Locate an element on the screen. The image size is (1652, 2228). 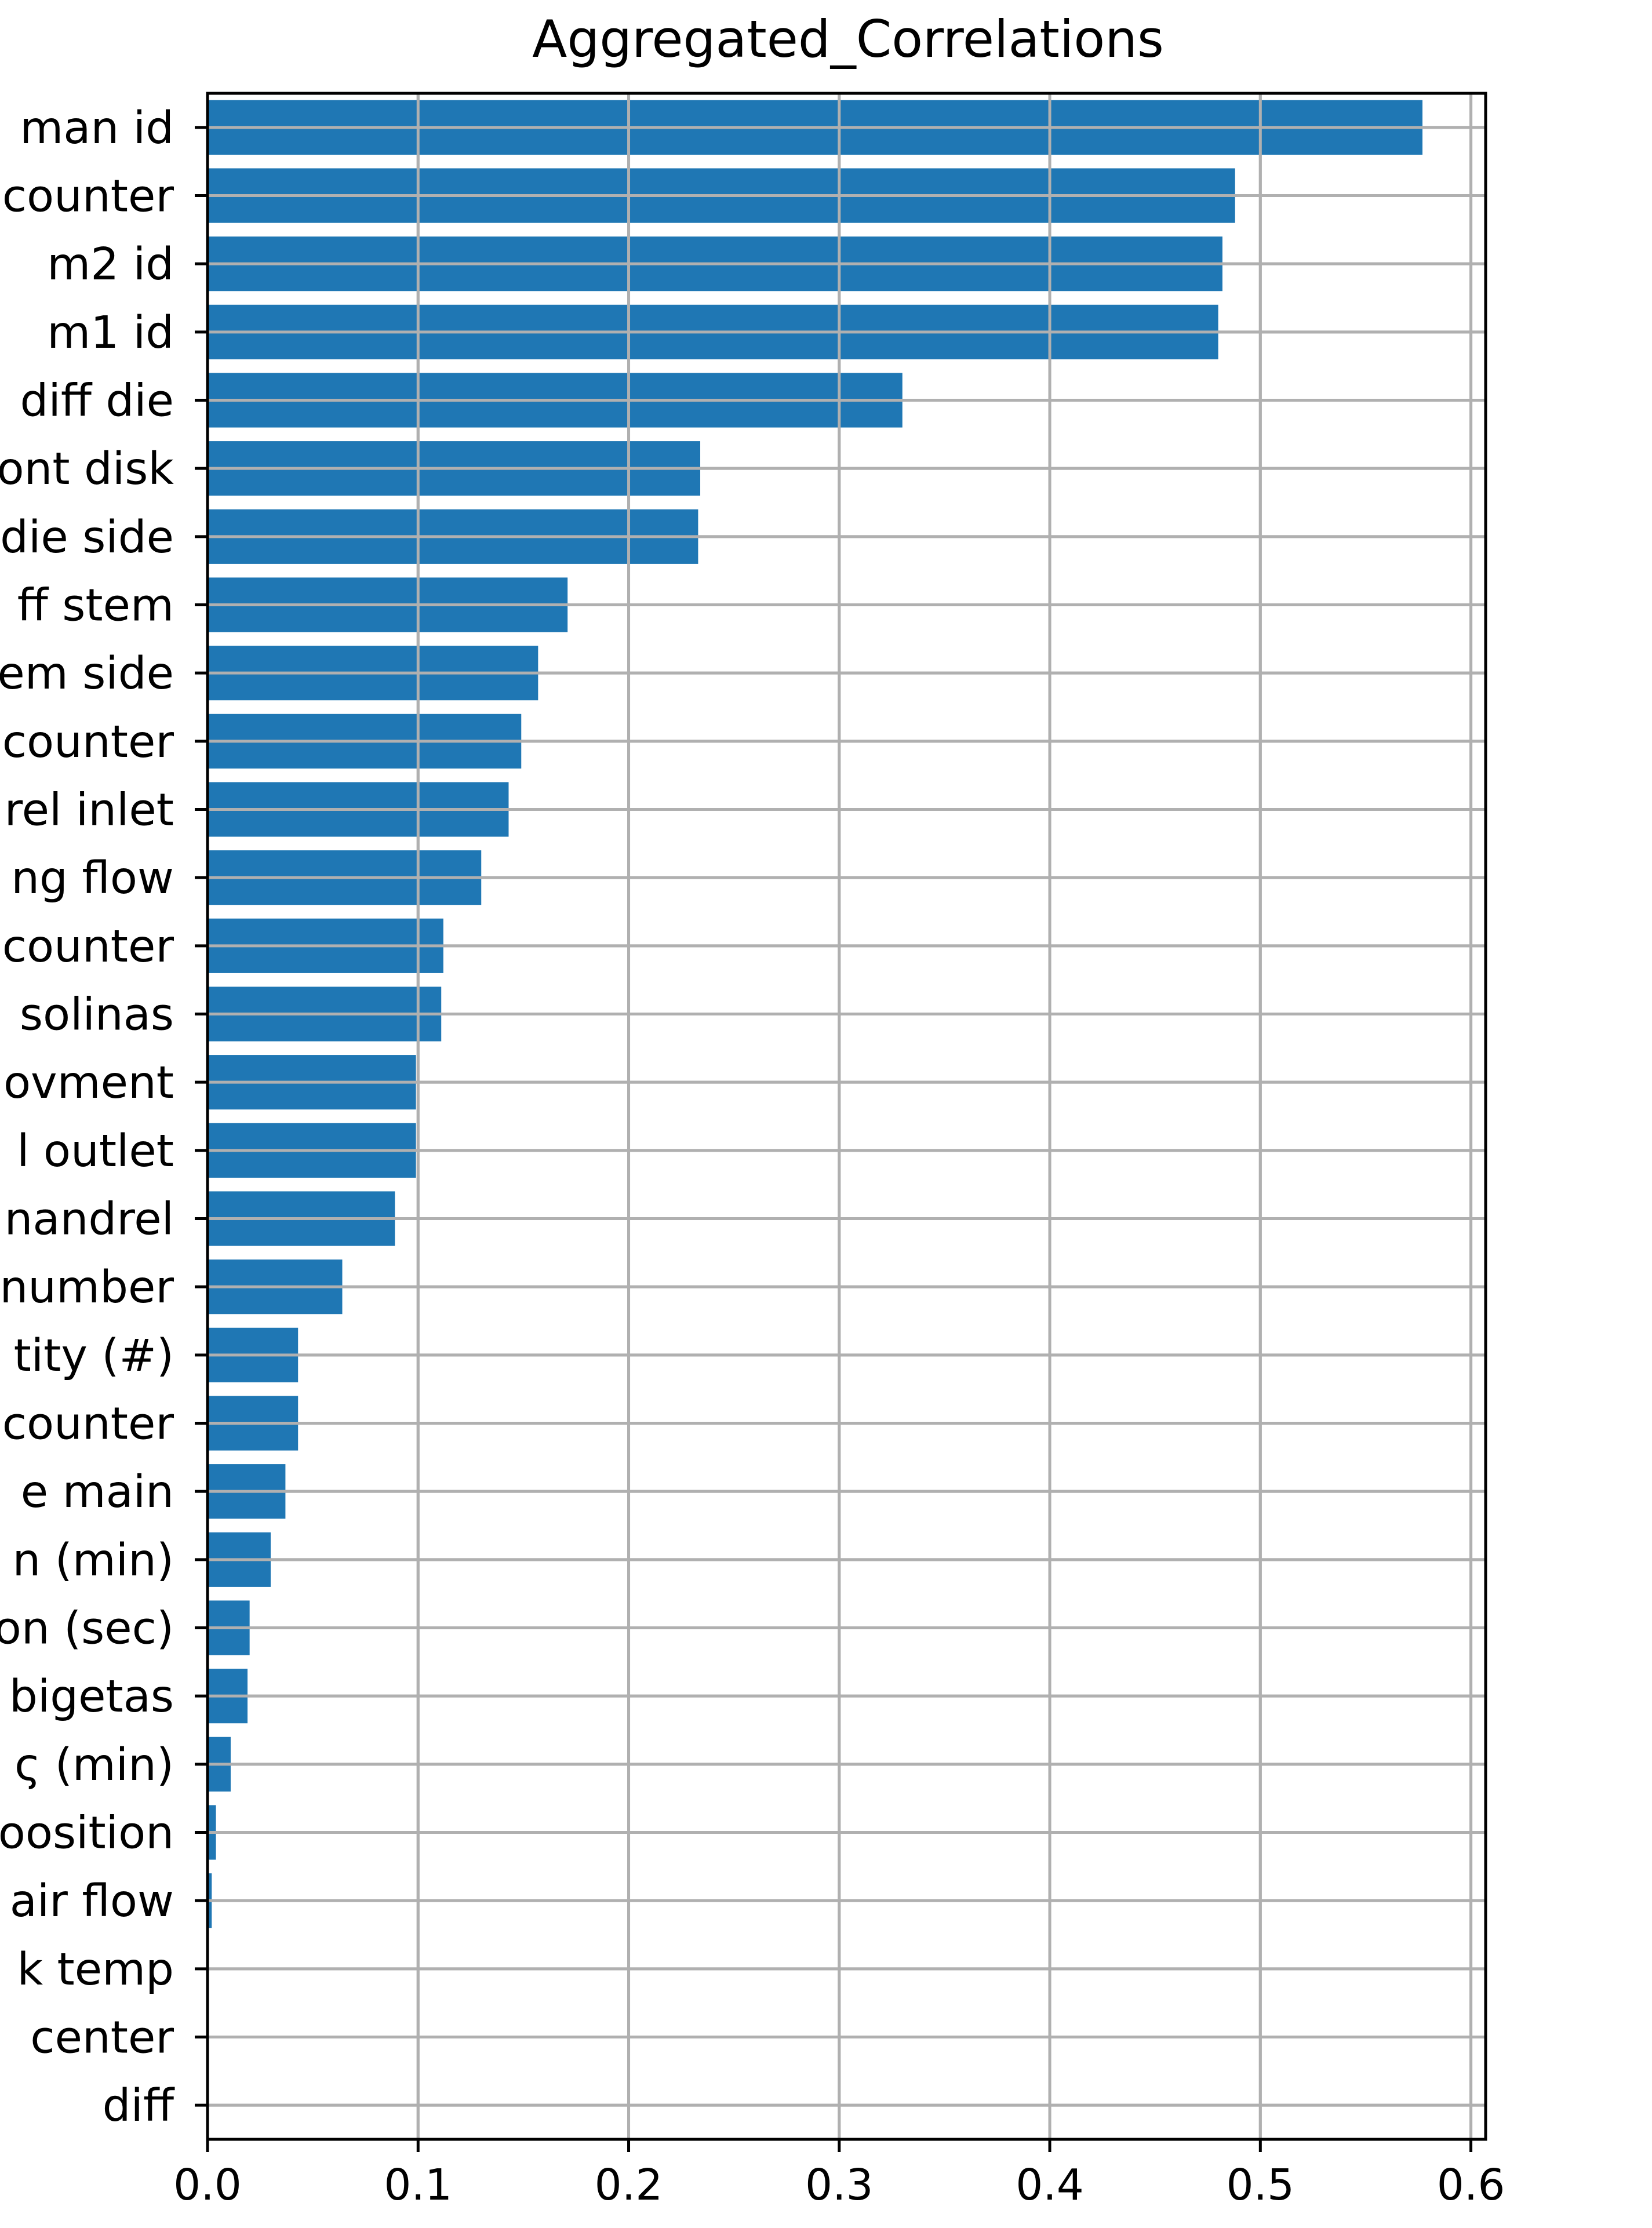
x-tick-label: 0.5 is located at coordinates (1260, 2185).